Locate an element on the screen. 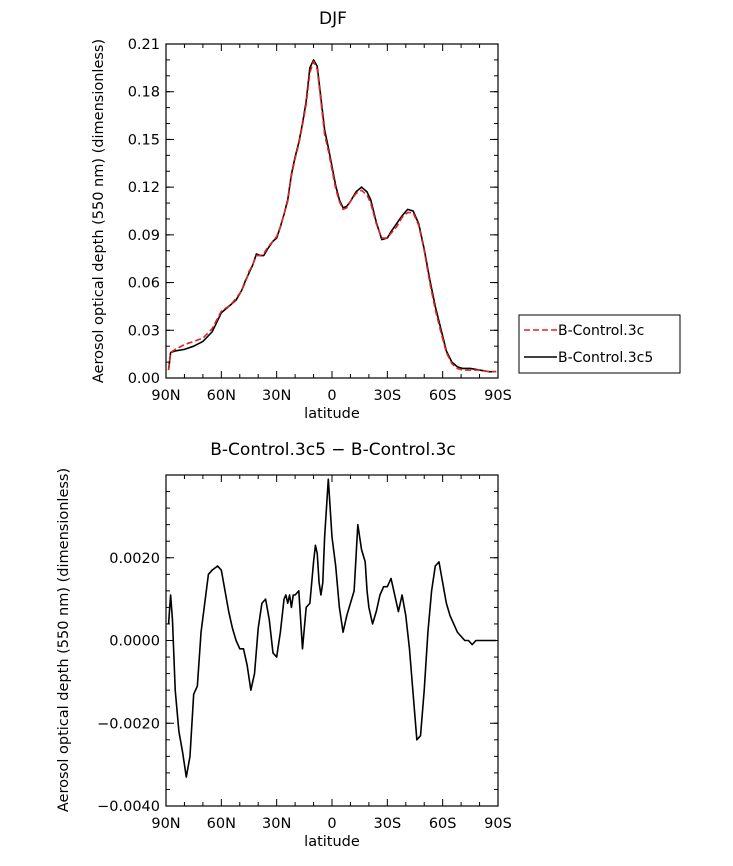 This screenshot has width=733, height=866. y-tick-label: 0.09 is located at coordinates (144, 236).